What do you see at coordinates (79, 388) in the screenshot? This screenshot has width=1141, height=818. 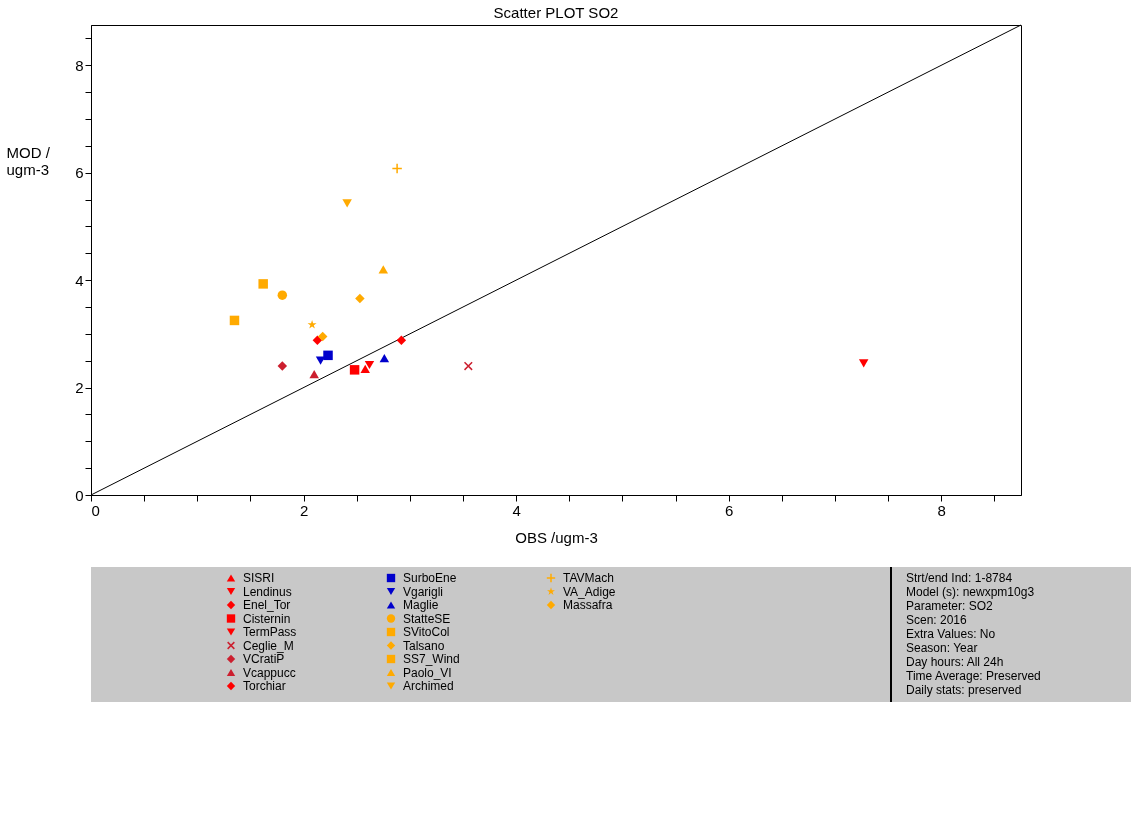 I see `y-tick-label: 2` at bounding box center [79, 388].